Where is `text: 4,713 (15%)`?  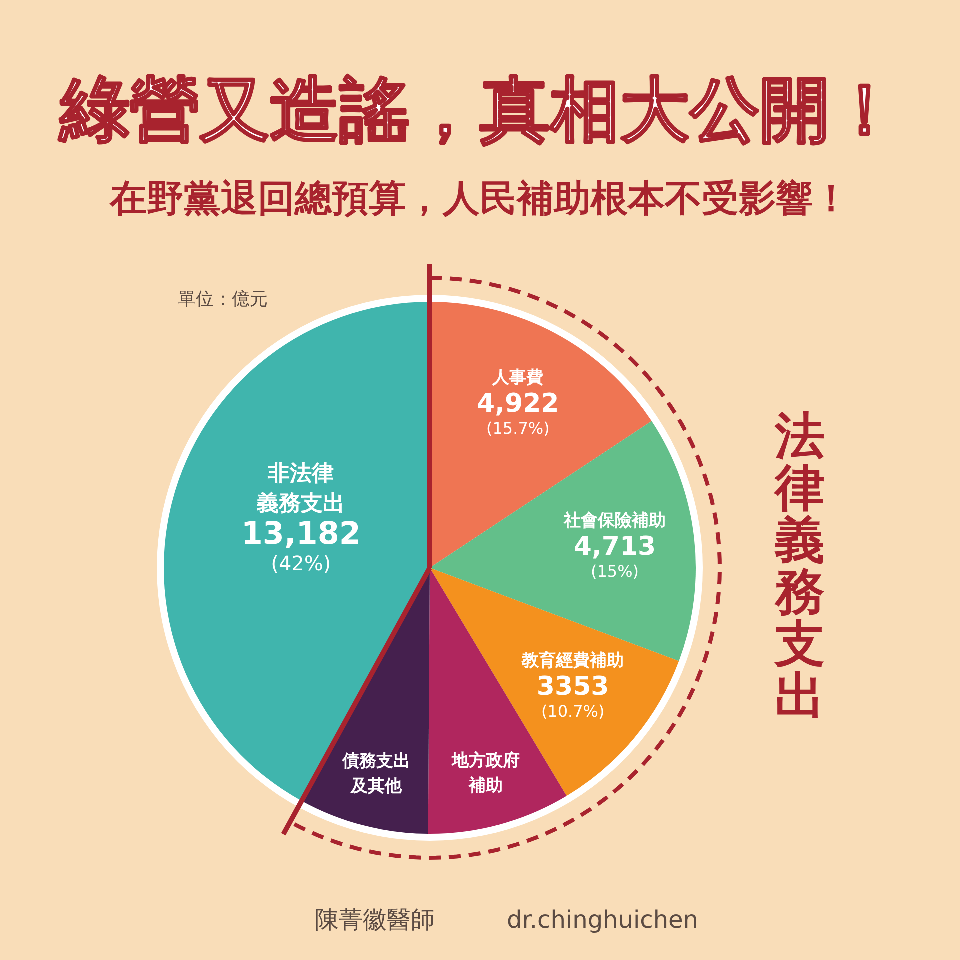
text: 4,713 (15%) is located at coordinates (615, 556).